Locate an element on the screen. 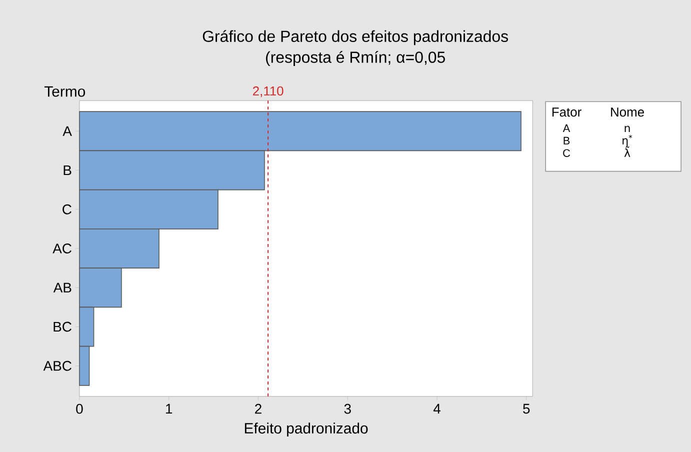 The height and width of the screenshot is (452, 691). x-tick-label: 1 is located at coordinates (169, 409).